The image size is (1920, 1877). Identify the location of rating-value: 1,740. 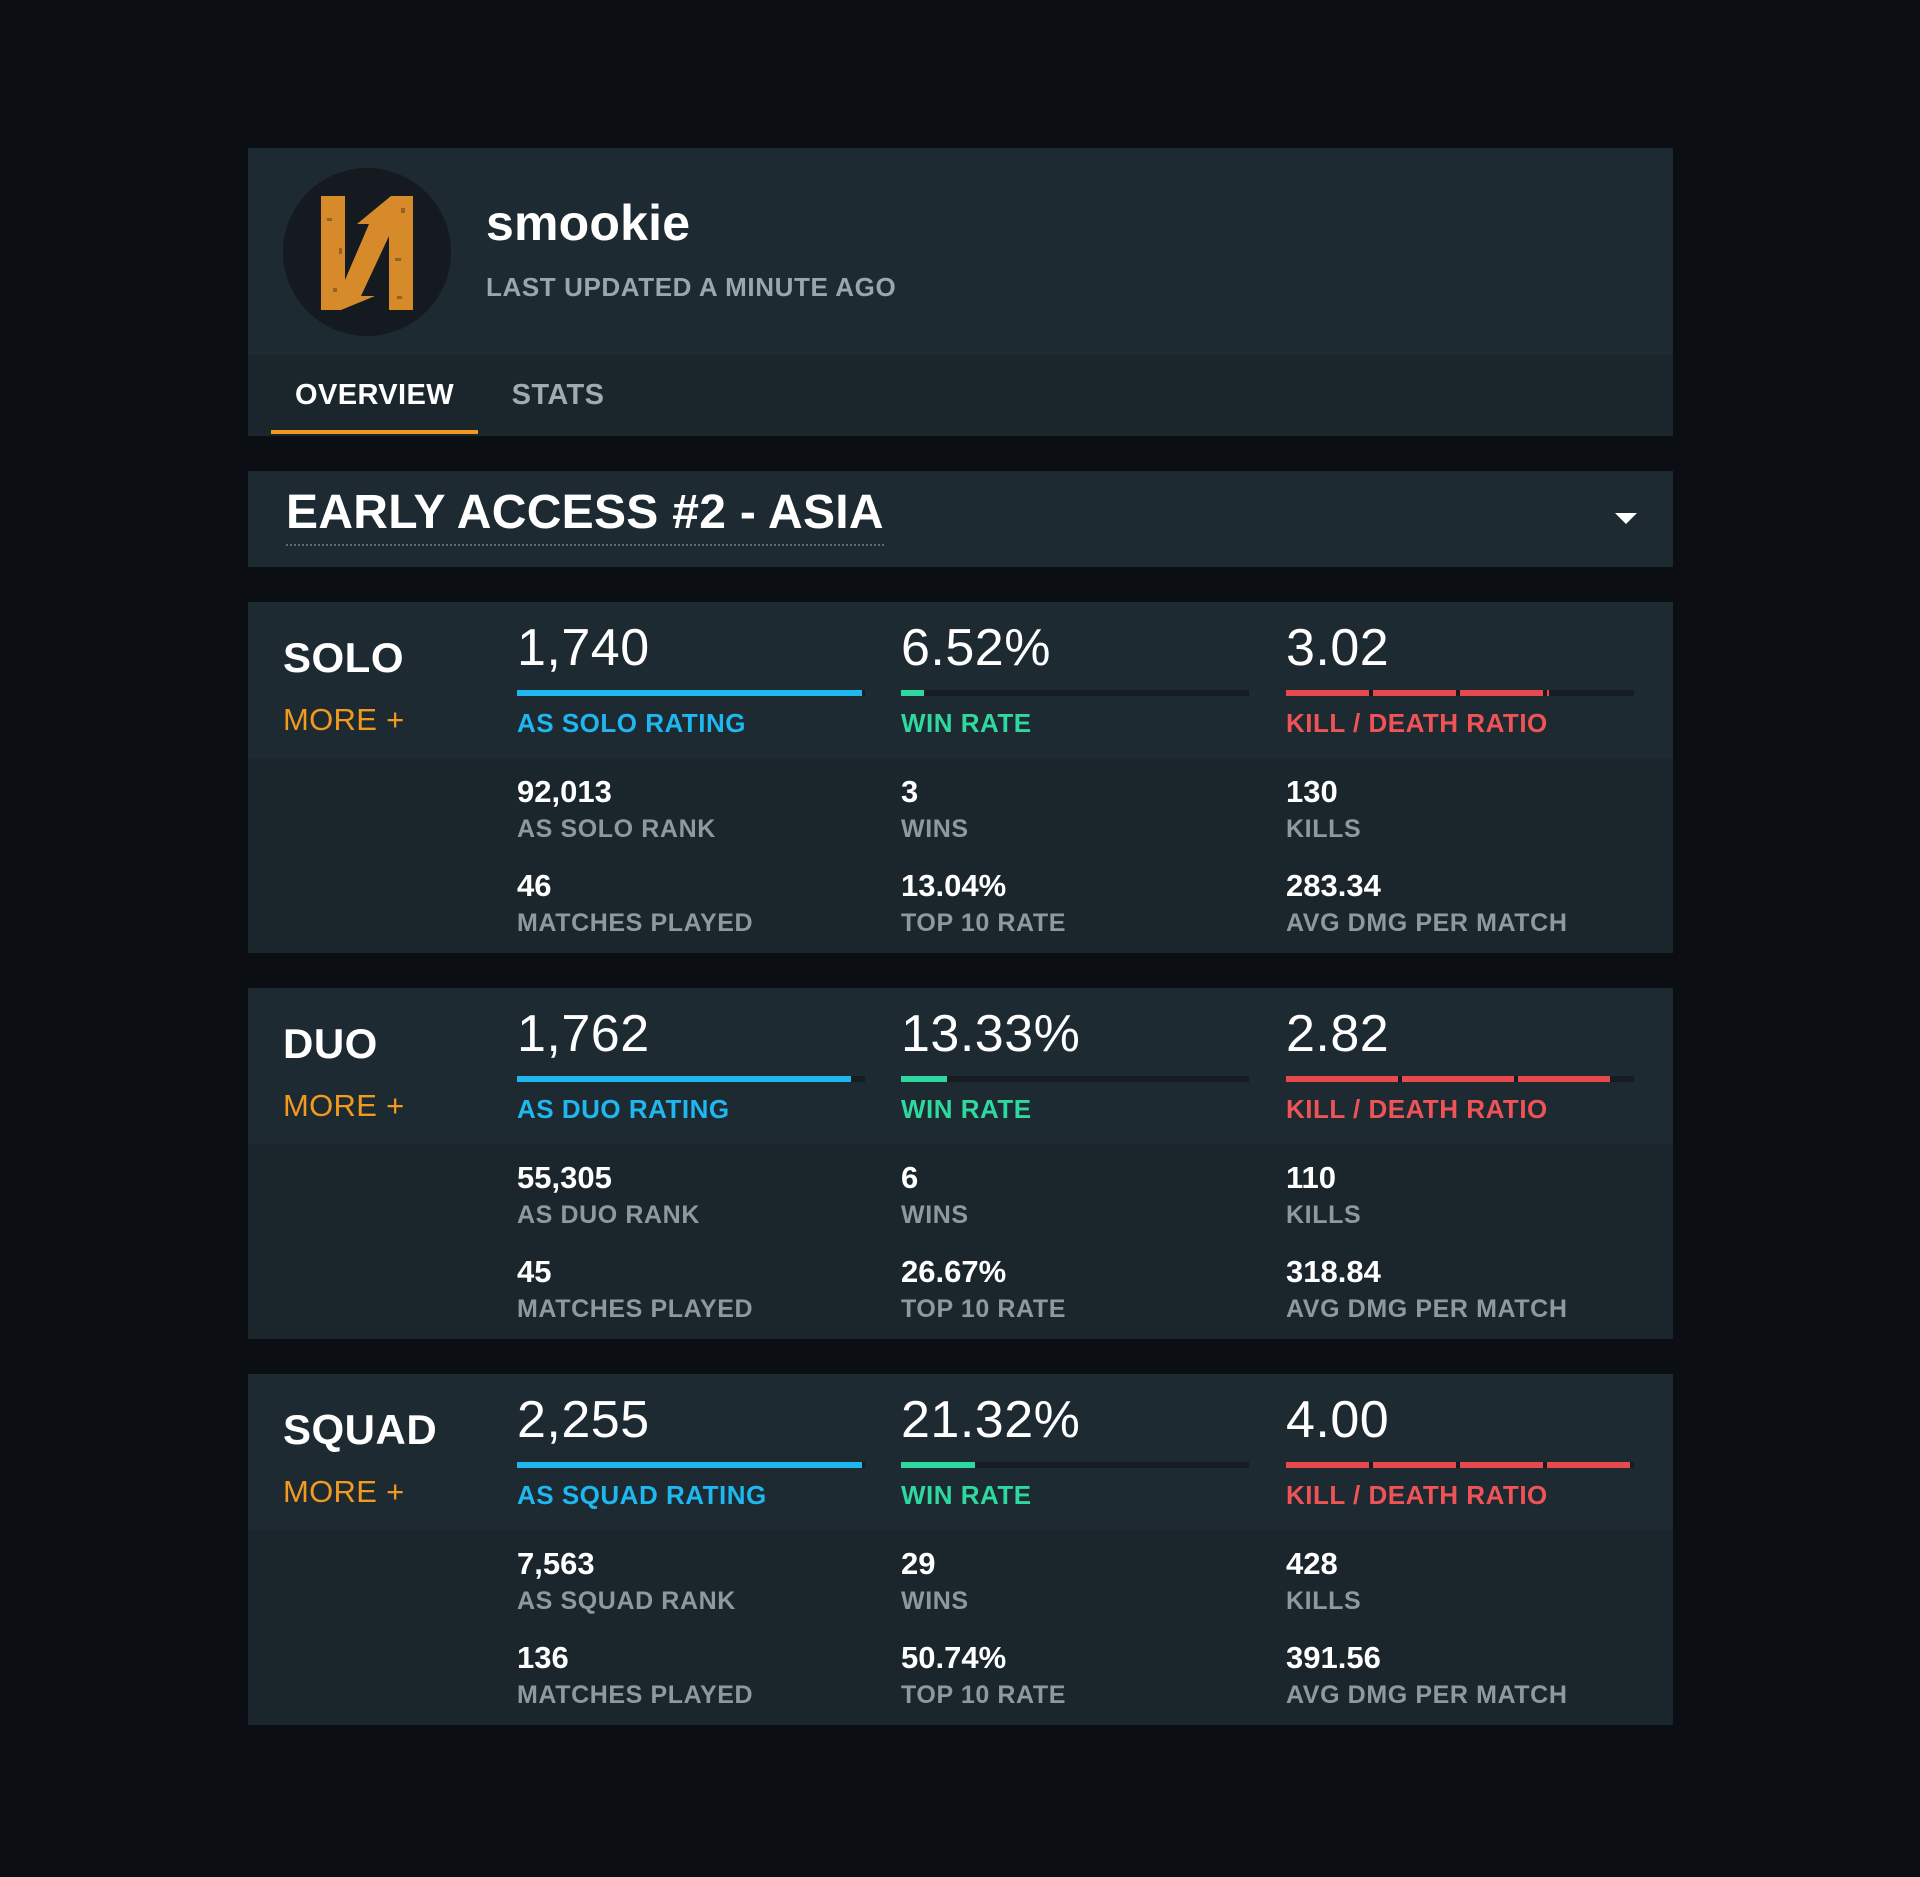
(583, 648).